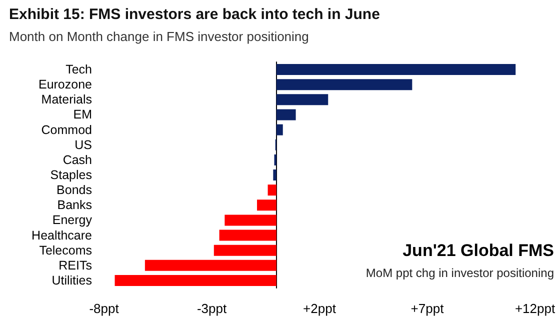 Image resolution: width=560 pixels, height=330 pixels. What do you see at coordinates (74, 190) in the screenshot?
I see `y-tick-label: Bonds` at bounding box center [74, 190].